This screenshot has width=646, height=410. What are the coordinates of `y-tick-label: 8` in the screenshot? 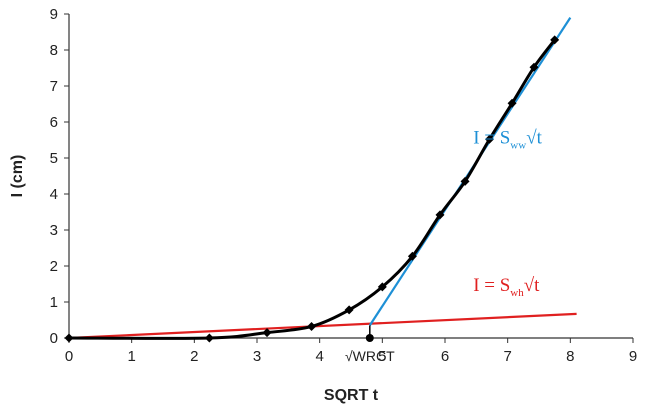 It's located at (54, 50).